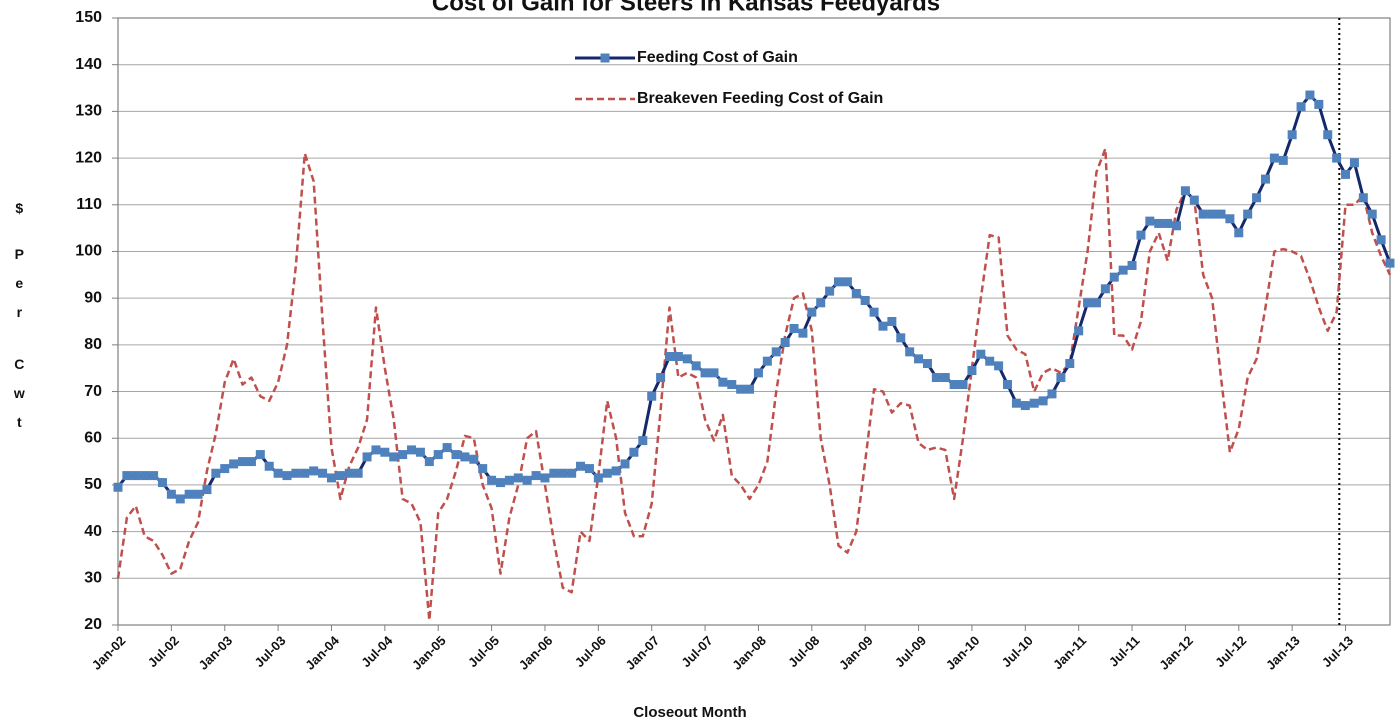 This screenshot has height=725, width=1398. What do you see at coordinates (1230, 651) in the screenshot?
I see `x-tick-label: Jul-12` at bounding box center [1230, 651].